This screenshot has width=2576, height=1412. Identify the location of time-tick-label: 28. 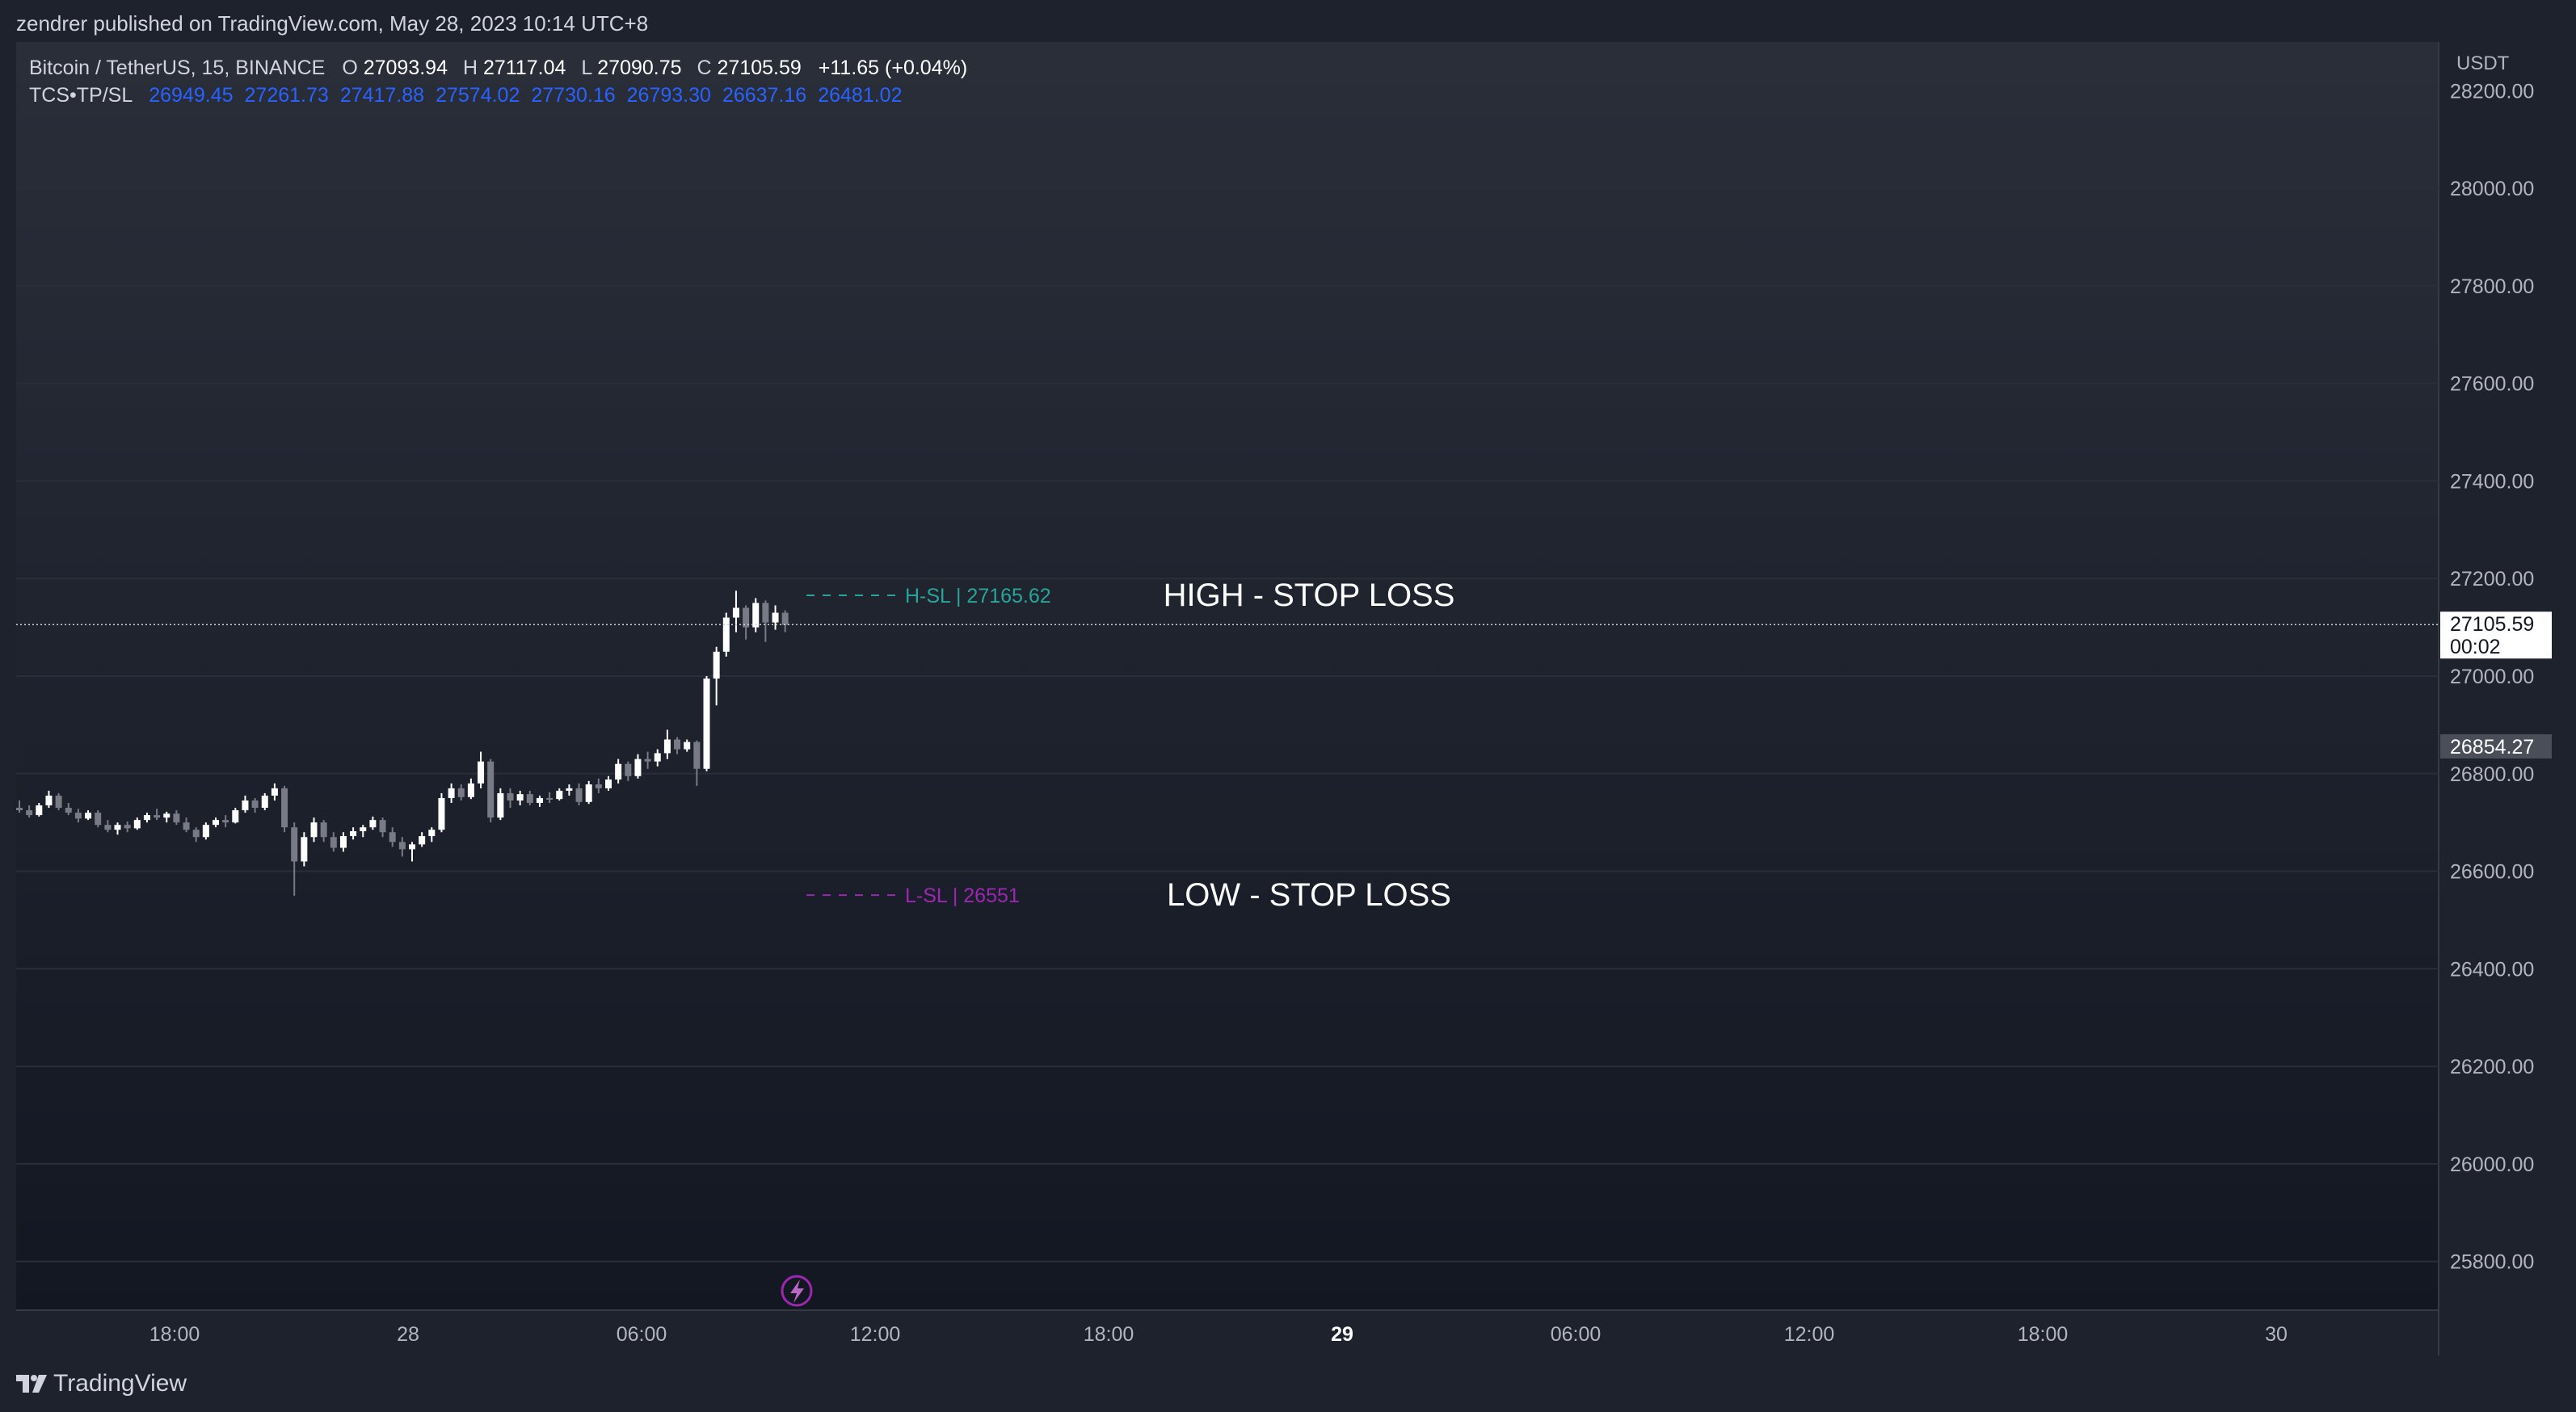
(408, 1334).